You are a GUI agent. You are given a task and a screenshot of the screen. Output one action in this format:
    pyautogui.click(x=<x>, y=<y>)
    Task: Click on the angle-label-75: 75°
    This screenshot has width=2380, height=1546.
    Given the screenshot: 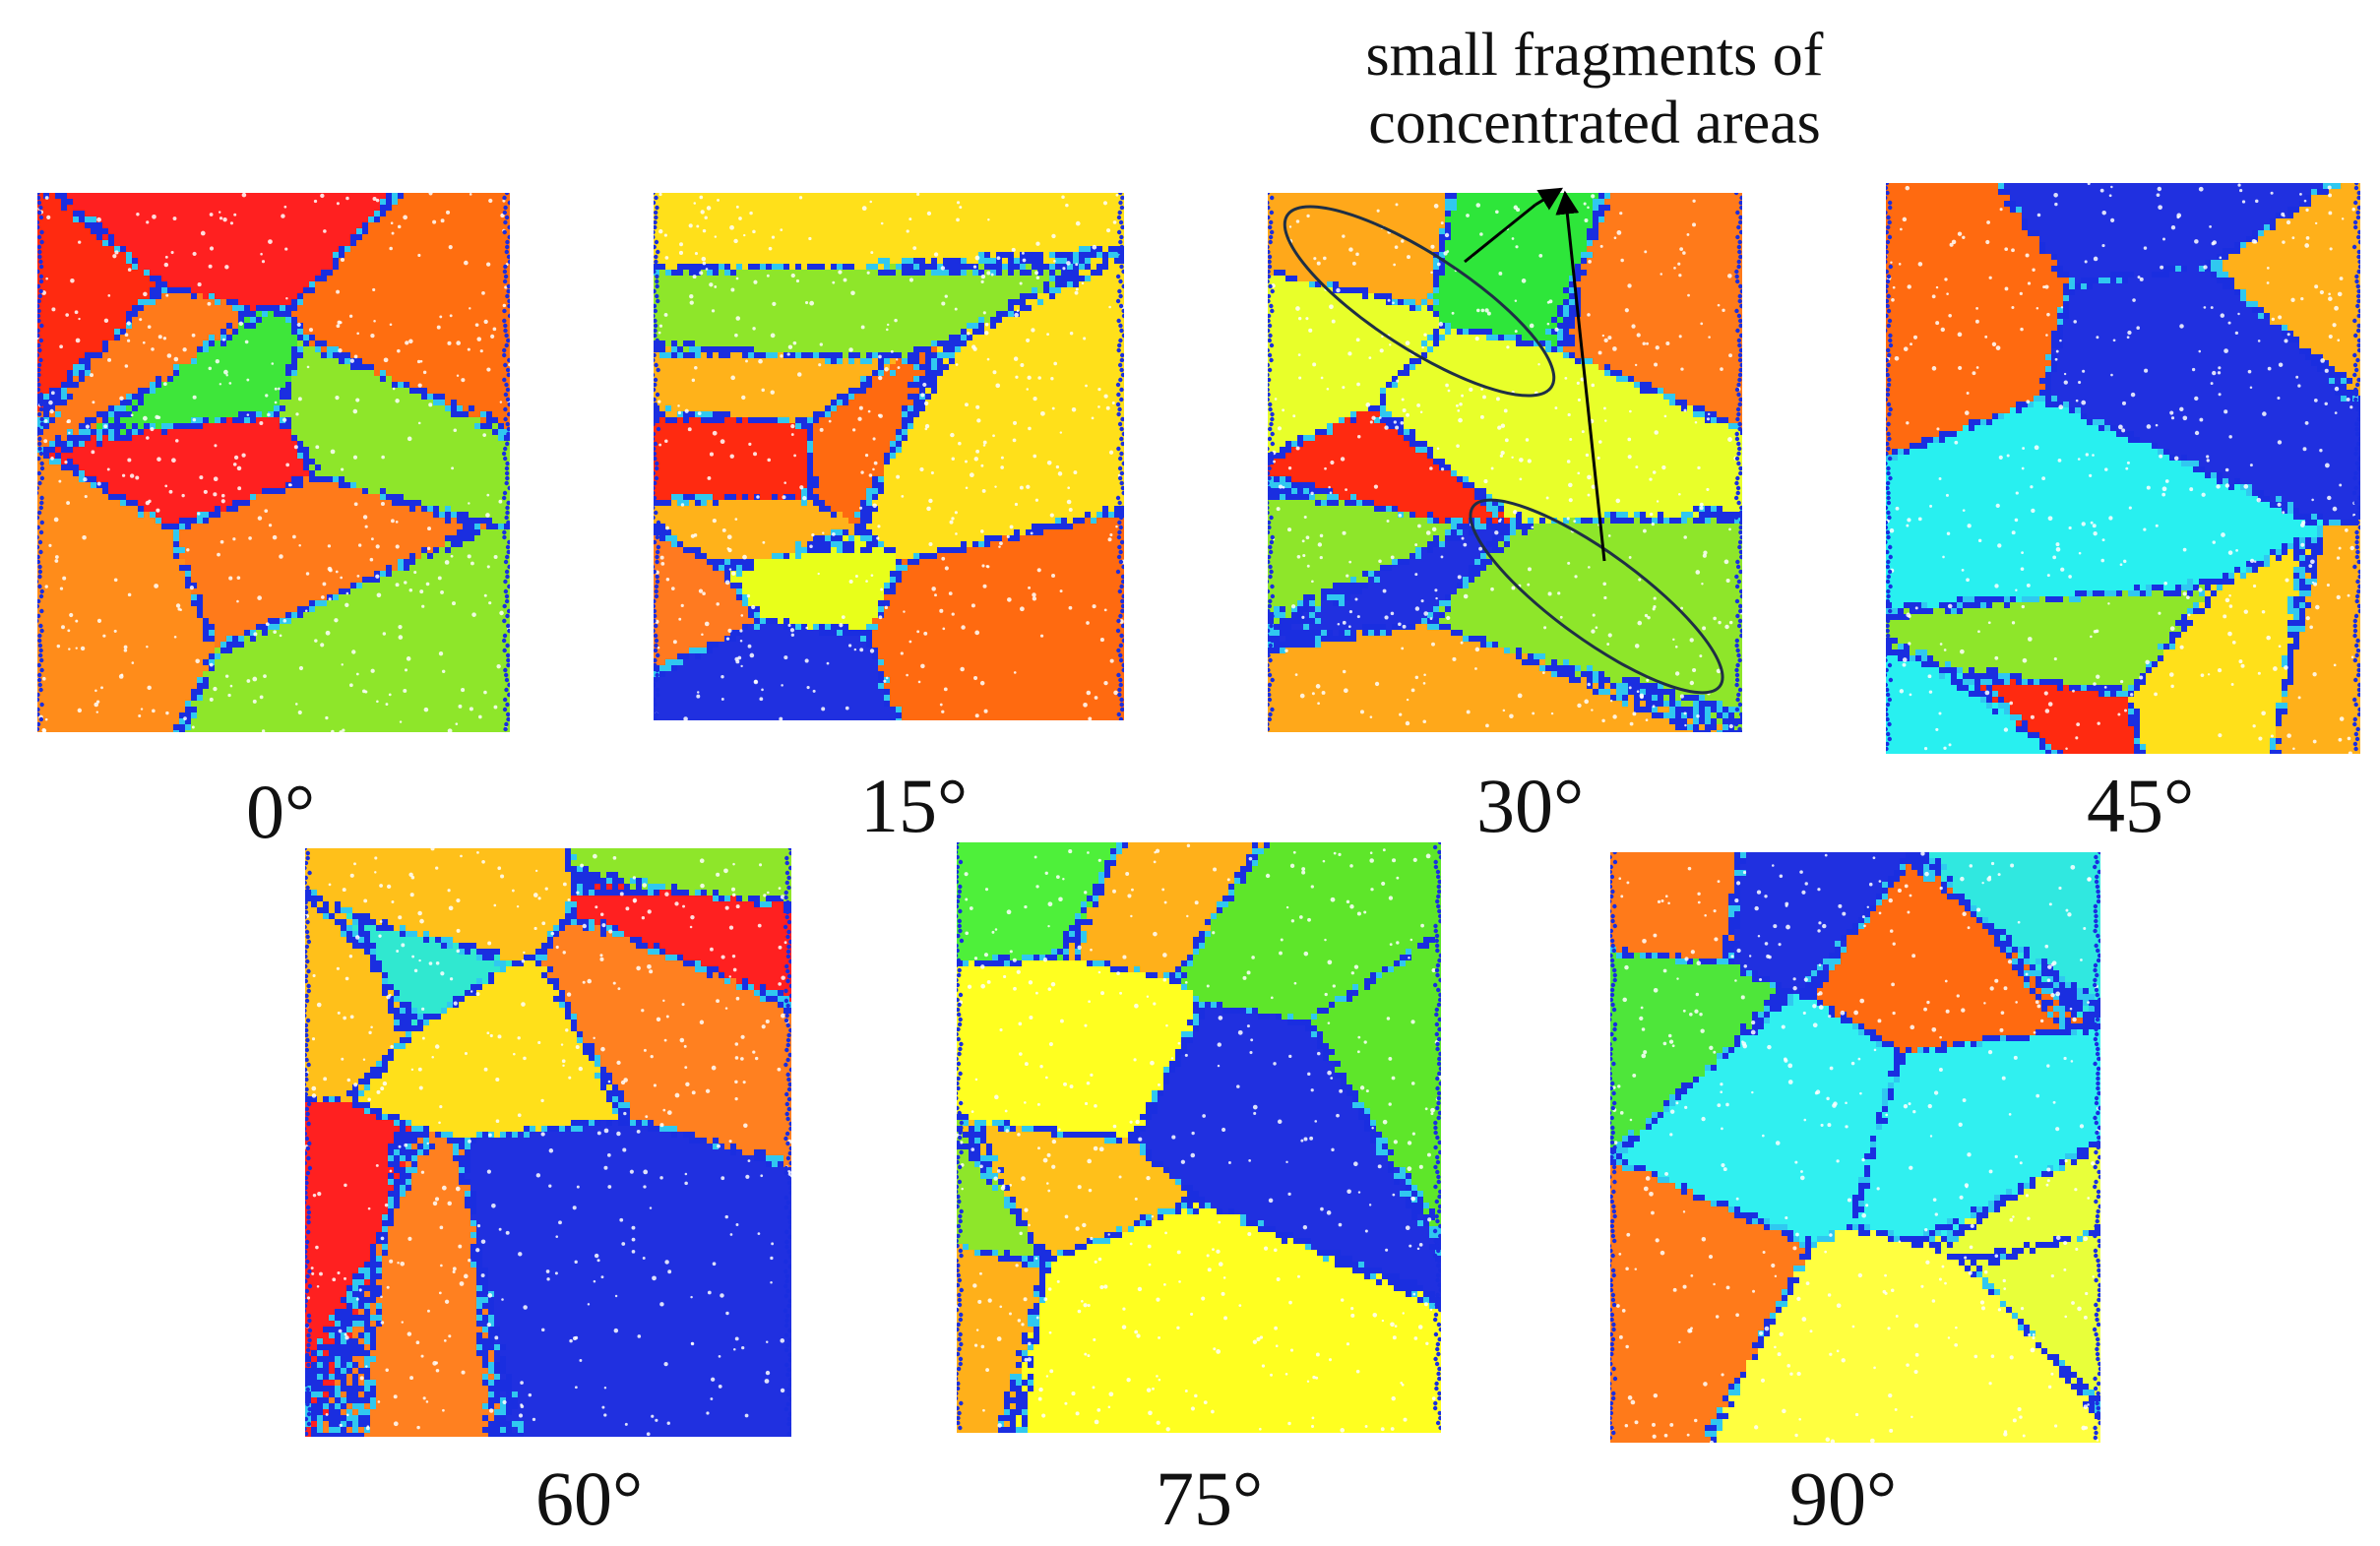 What is the action you would take?
    pyautogui.click(x=1209, y=1498)
    